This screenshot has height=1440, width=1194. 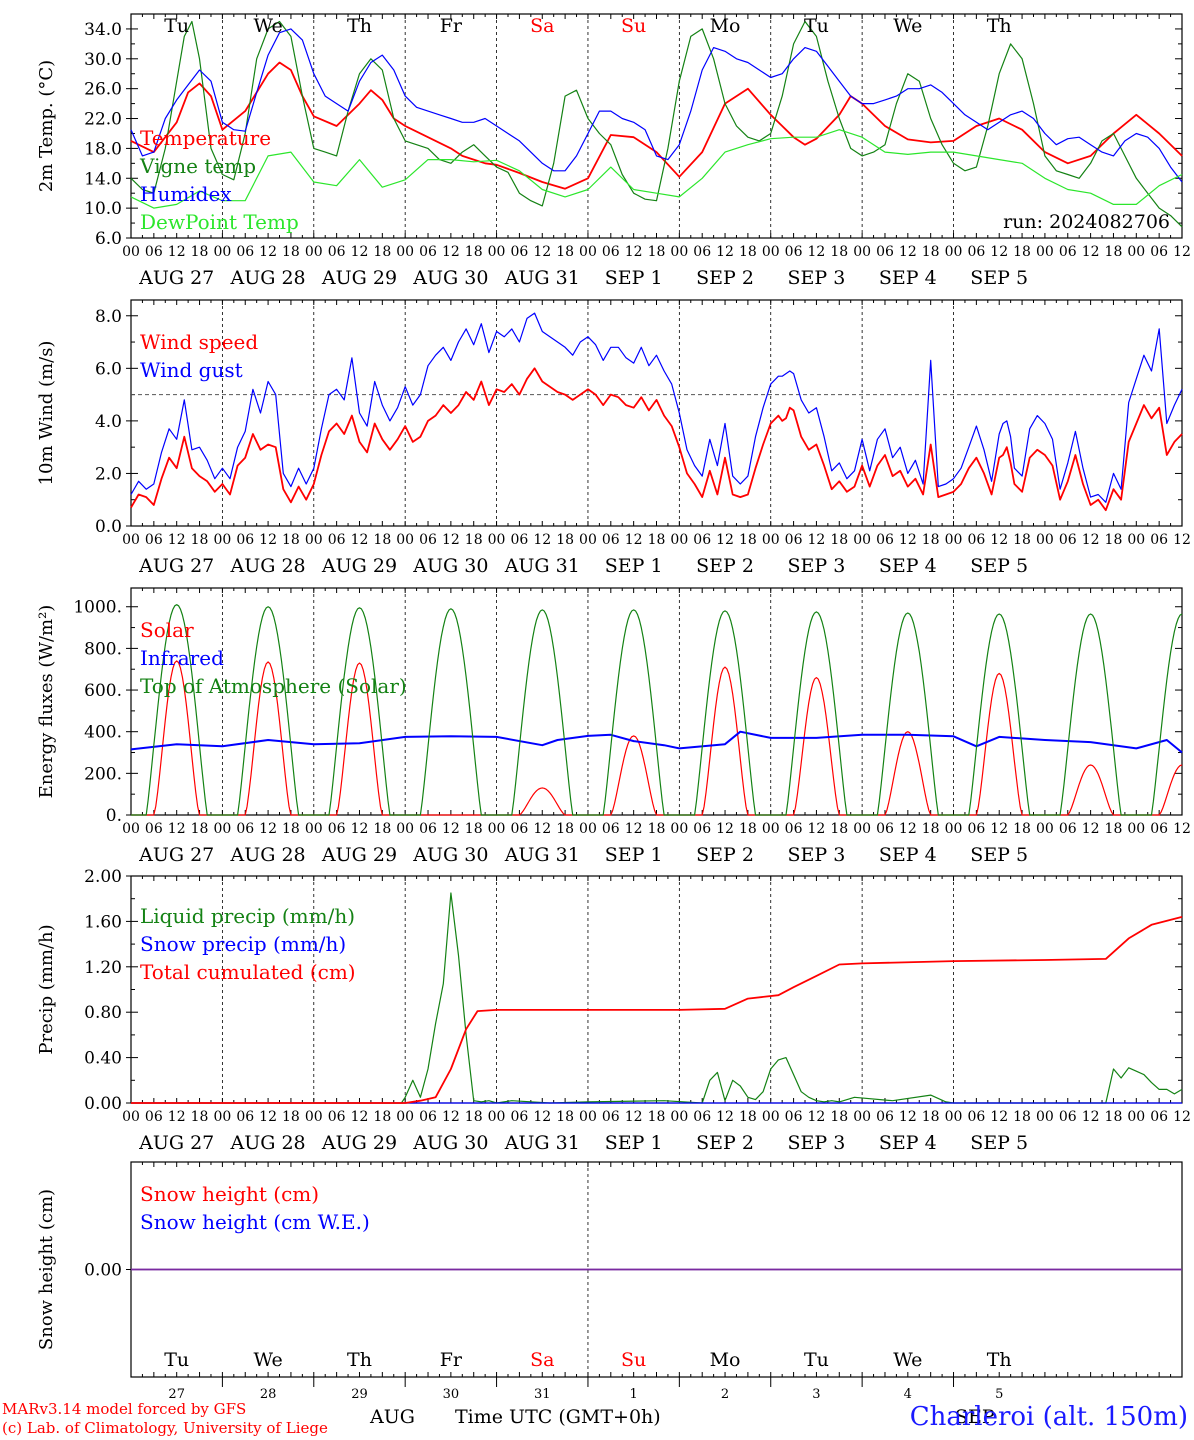 What do you see at coordinates (108, 527) in the screenshot?
I see `y-tick-label: 0.0` at bounding box center [108, 527].